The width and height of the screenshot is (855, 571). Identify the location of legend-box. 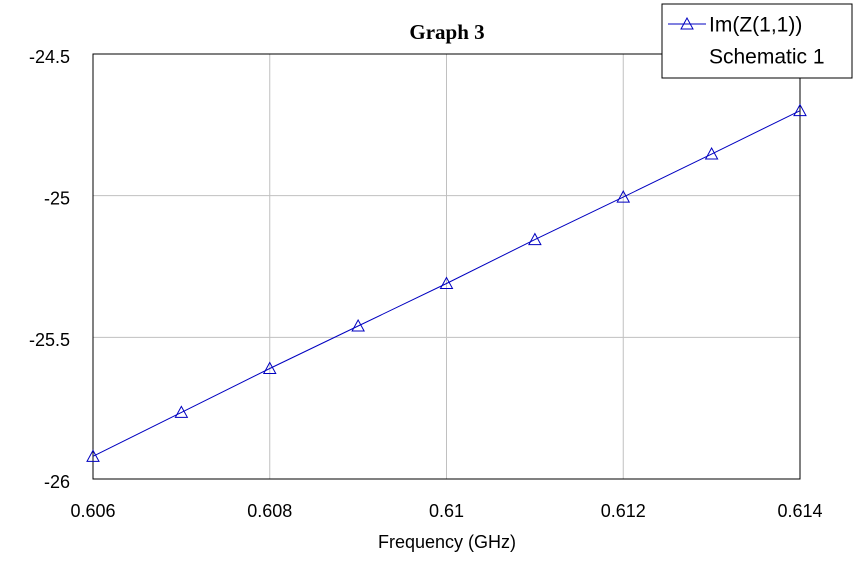
(757, 41).